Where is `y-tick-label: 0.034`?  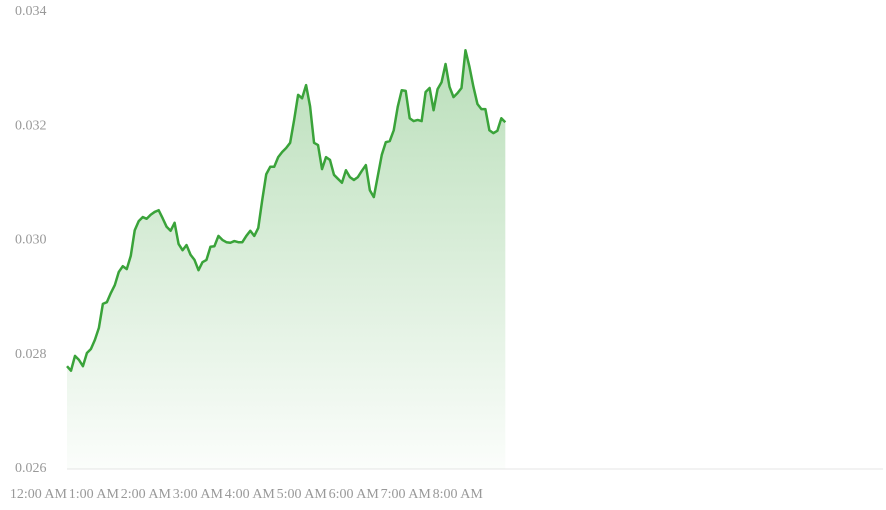 y-tick-label: 0.034 is located at coordinates (31, 11).